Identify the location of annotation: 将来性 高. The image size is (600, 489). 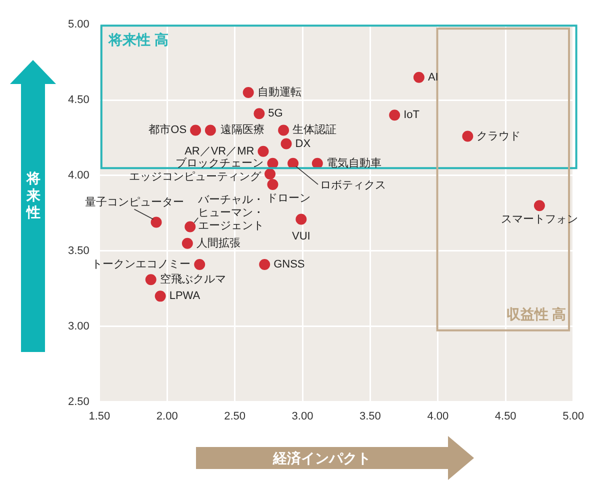
(137, 39).